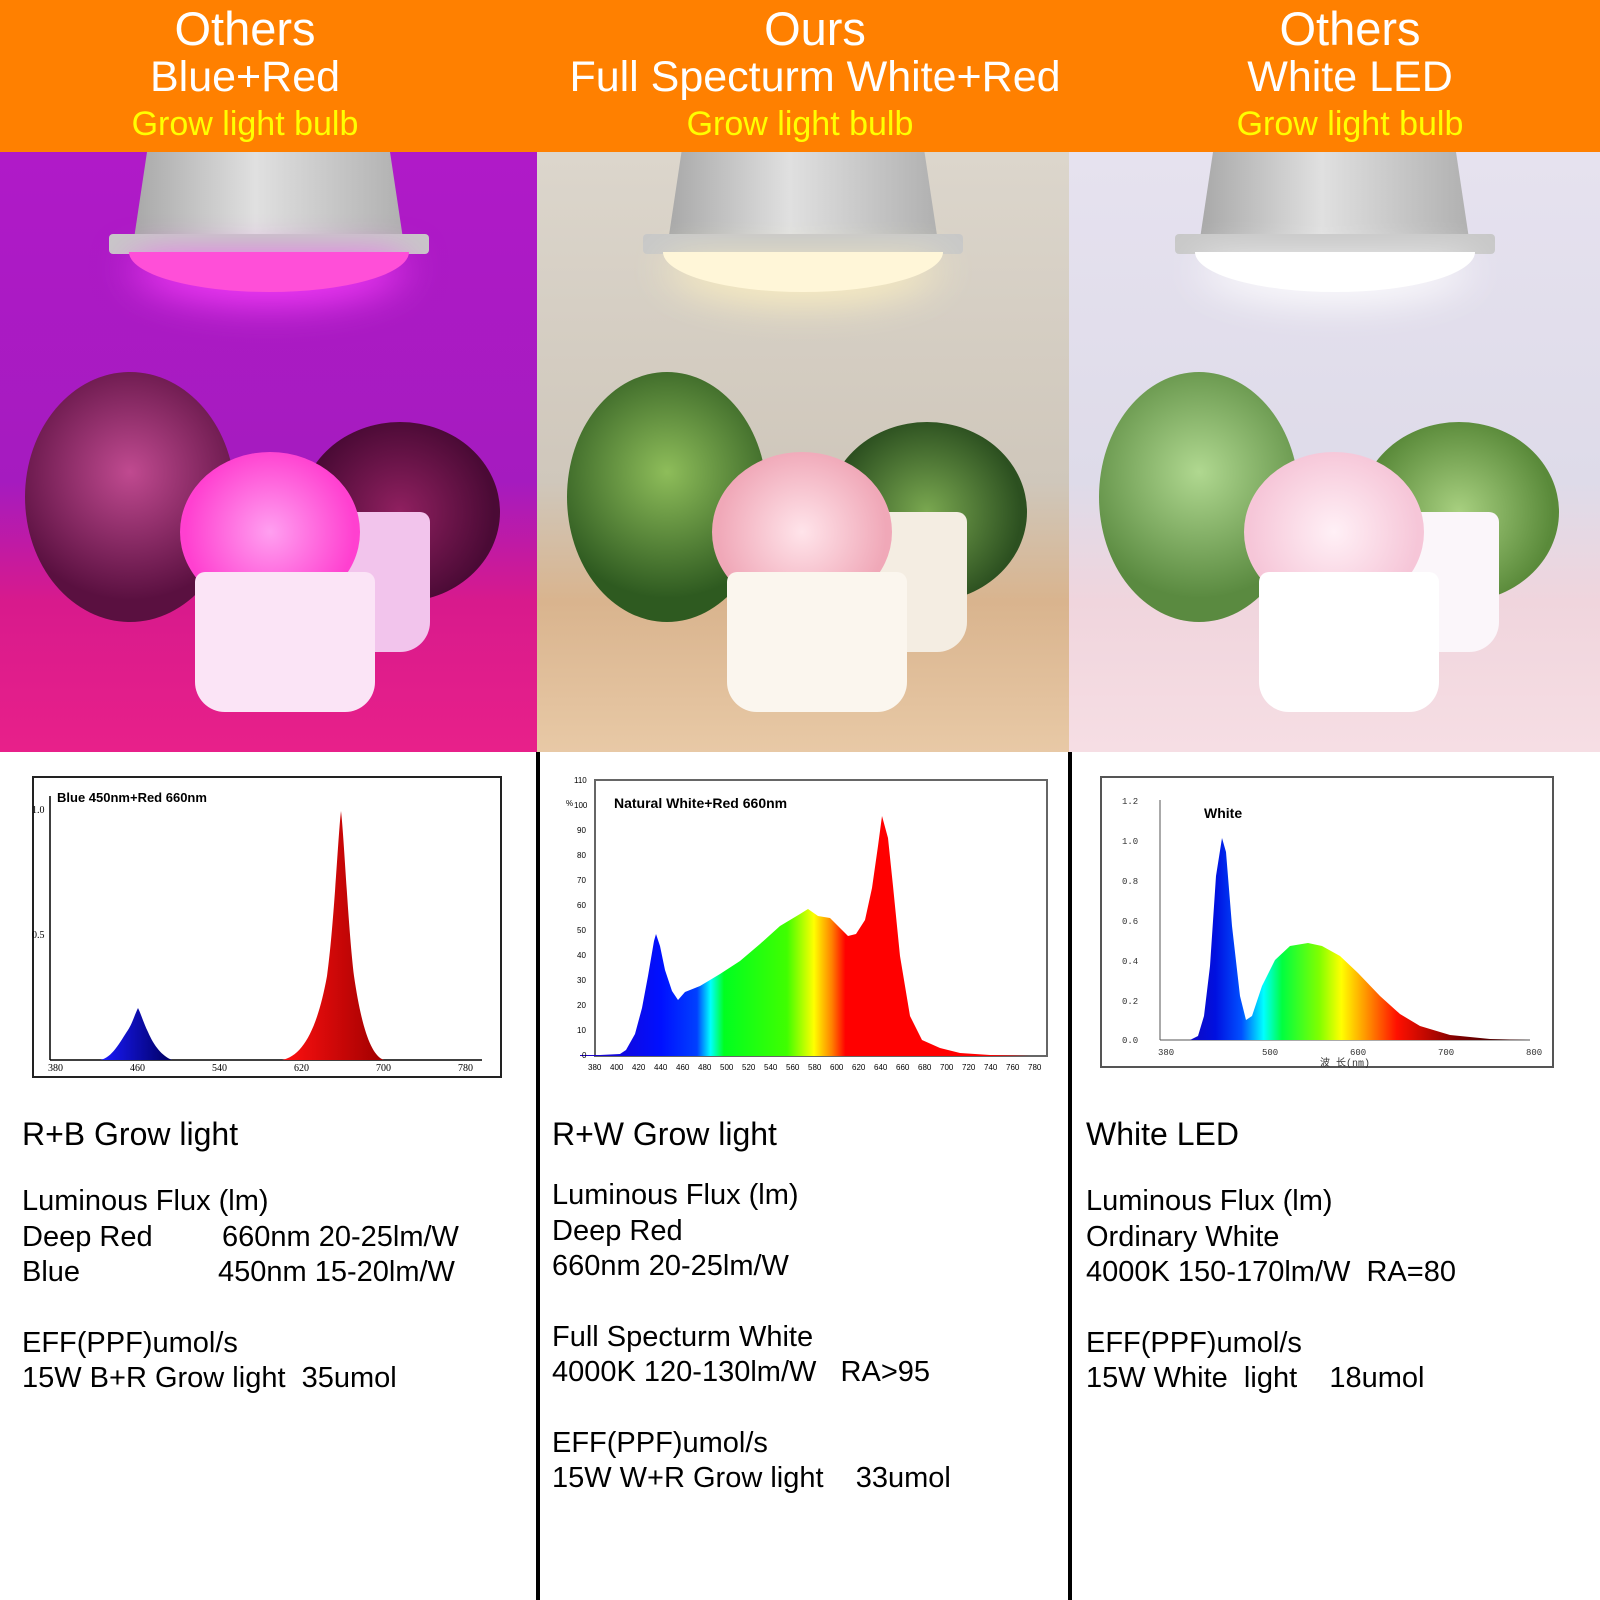 The image size is (1600, 1600). I want to click on y-tick: 1.2, so click(1130, 802).